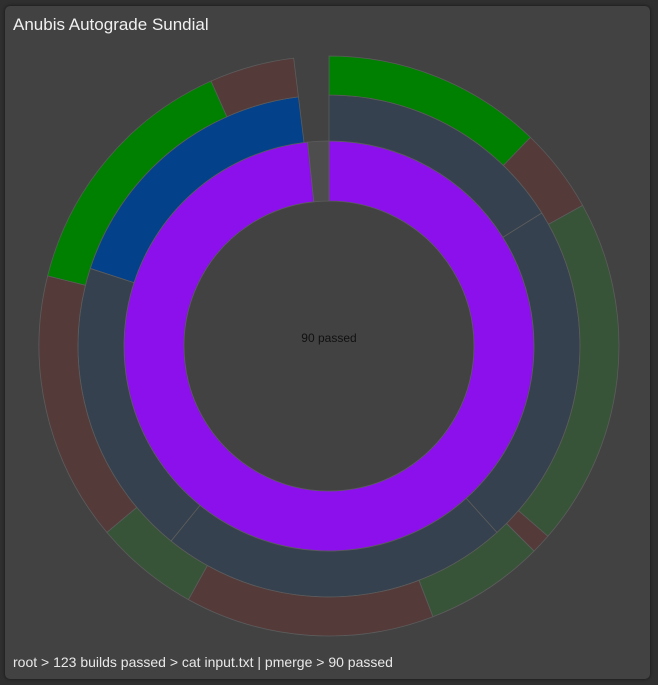 The height and width of the screenshot is (685, 658). I want to click on chart-title: Anubis Autograde Sundial, so click(111, 24).